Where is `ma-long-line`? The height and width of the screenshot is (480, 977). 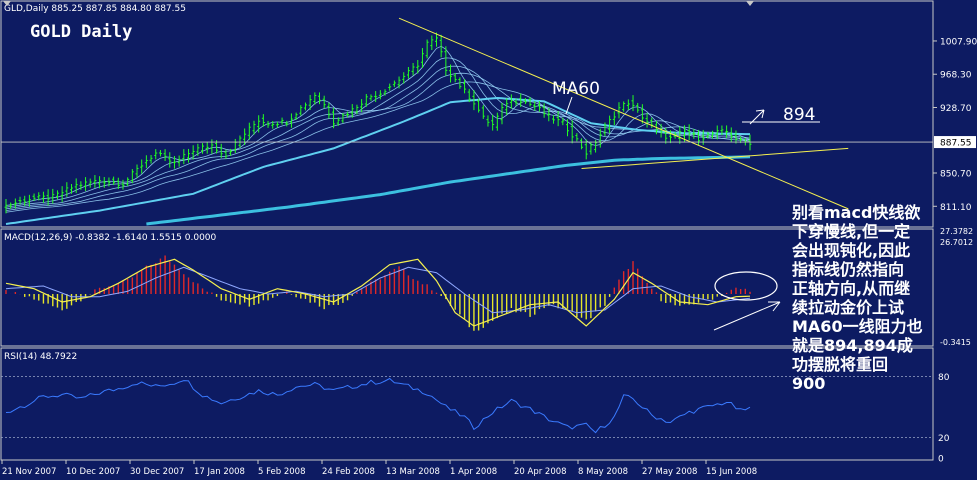 ma-long-line is located at coordinates (448, 190).